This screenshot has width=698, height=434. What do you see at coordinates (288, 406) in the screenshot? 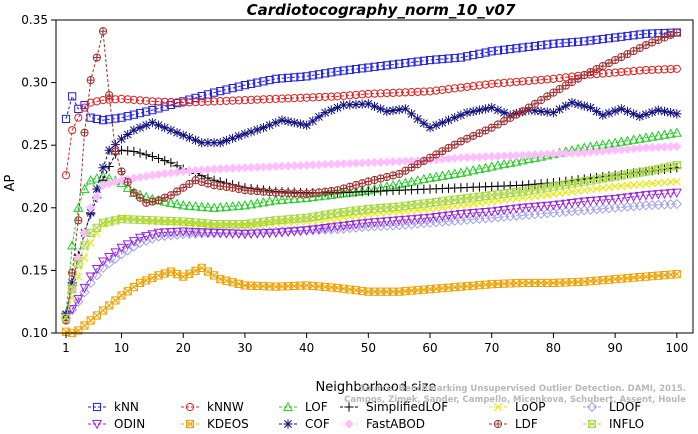
I see `legend-marker-lof` at bounding box center [288, 406].